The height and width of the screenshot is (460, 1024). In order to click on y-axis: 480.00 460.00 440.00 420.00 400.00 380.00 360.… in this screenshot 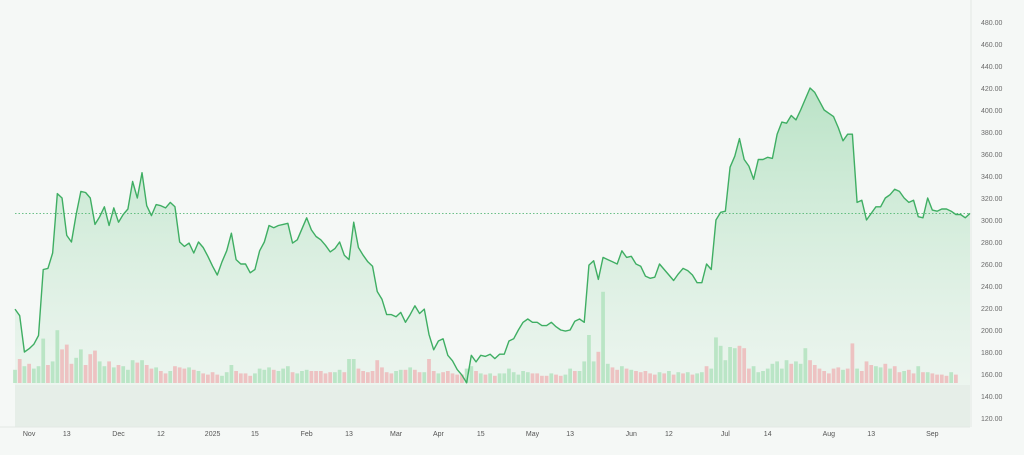, I will do `click(986, 213)`.